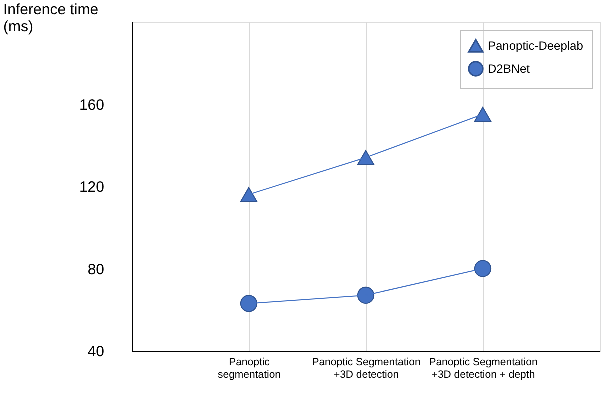 The image size is (612, 401). Describe the element at coordinates (250, 368) in the screenshot. I see `x-tick-label: Panoptic segmentation` at that location.